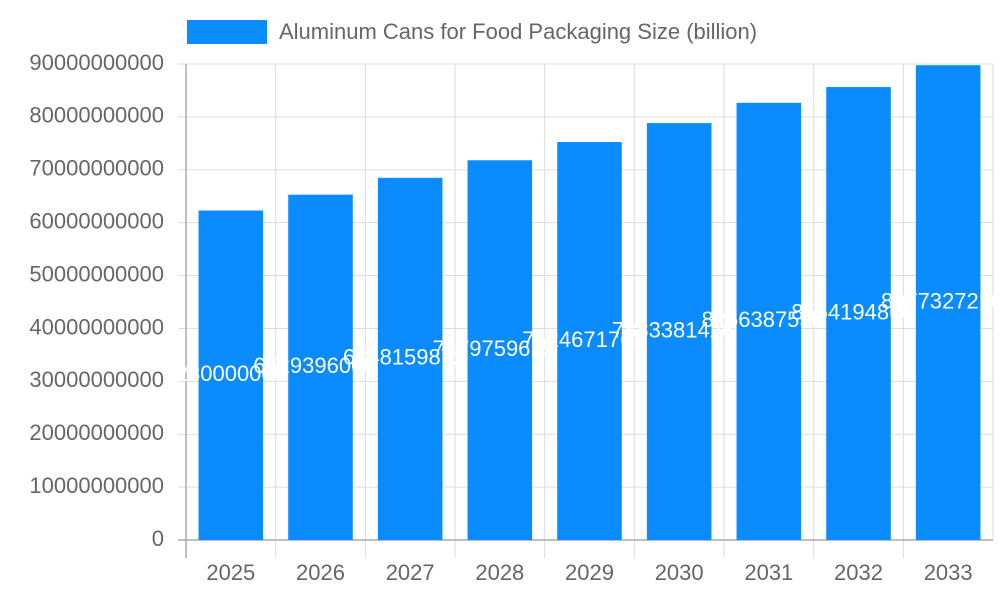  Describe the element at coordinates (948, 572) in the screenshot. I see `x-tick-label: 2033` at that location.